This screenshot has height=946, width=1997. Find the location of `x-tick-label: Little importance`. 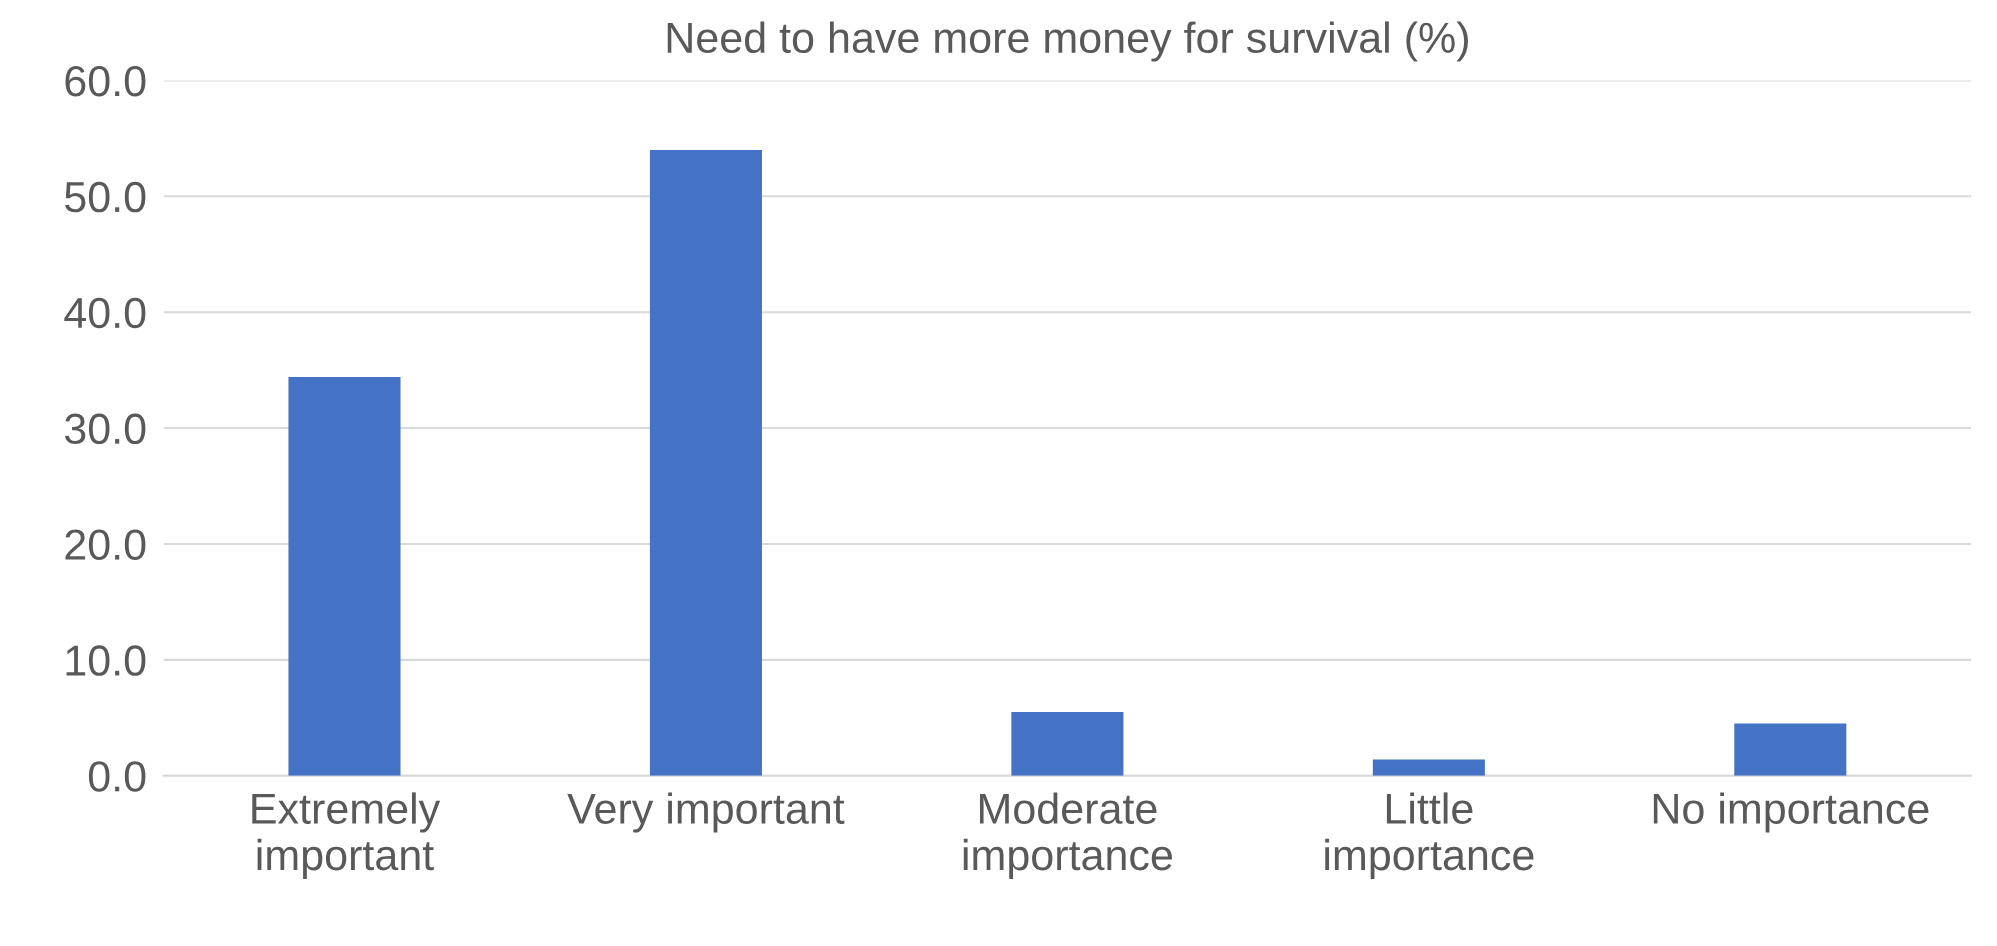

x-tick-label: Little importance is located at coordinates (1429, 835).